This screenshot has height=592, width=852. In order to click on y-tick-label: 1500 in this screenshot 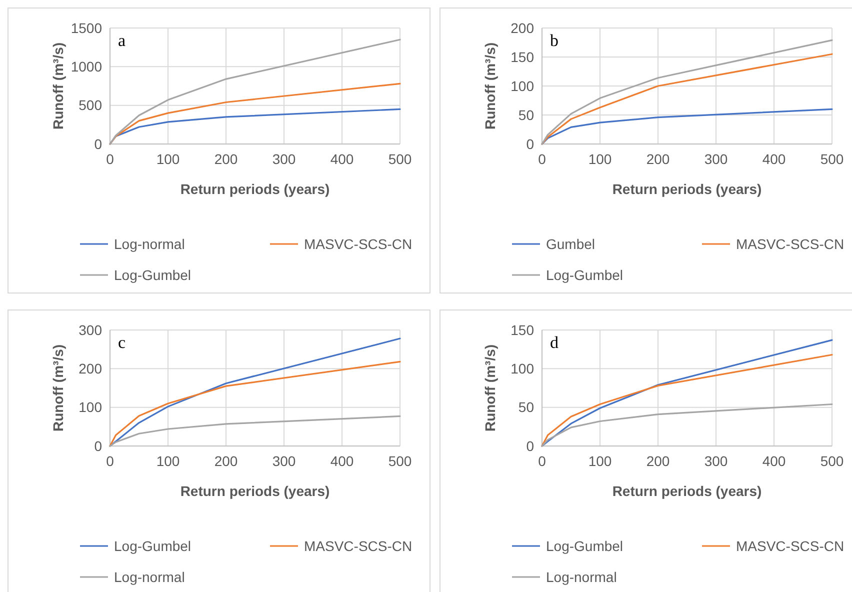, I will do `click(86, 28)`.